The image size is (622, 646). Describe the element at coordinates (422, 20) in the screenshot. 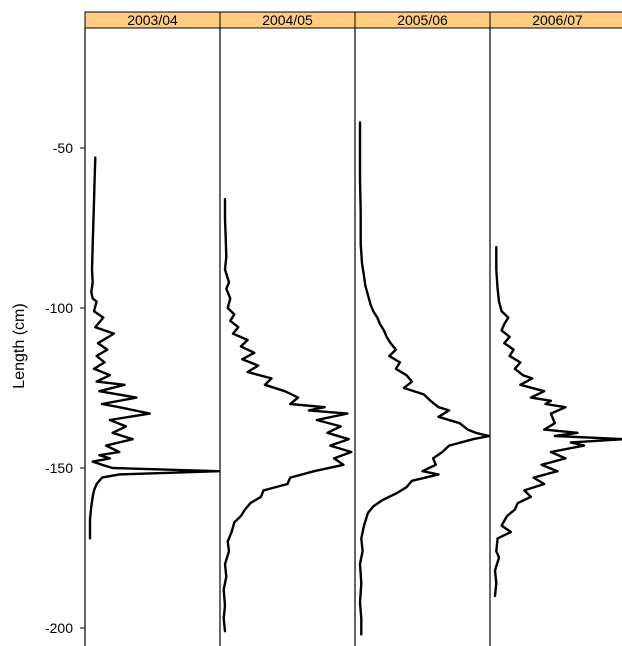

I see `strip-label-2005-06: 2005/06` at that location.